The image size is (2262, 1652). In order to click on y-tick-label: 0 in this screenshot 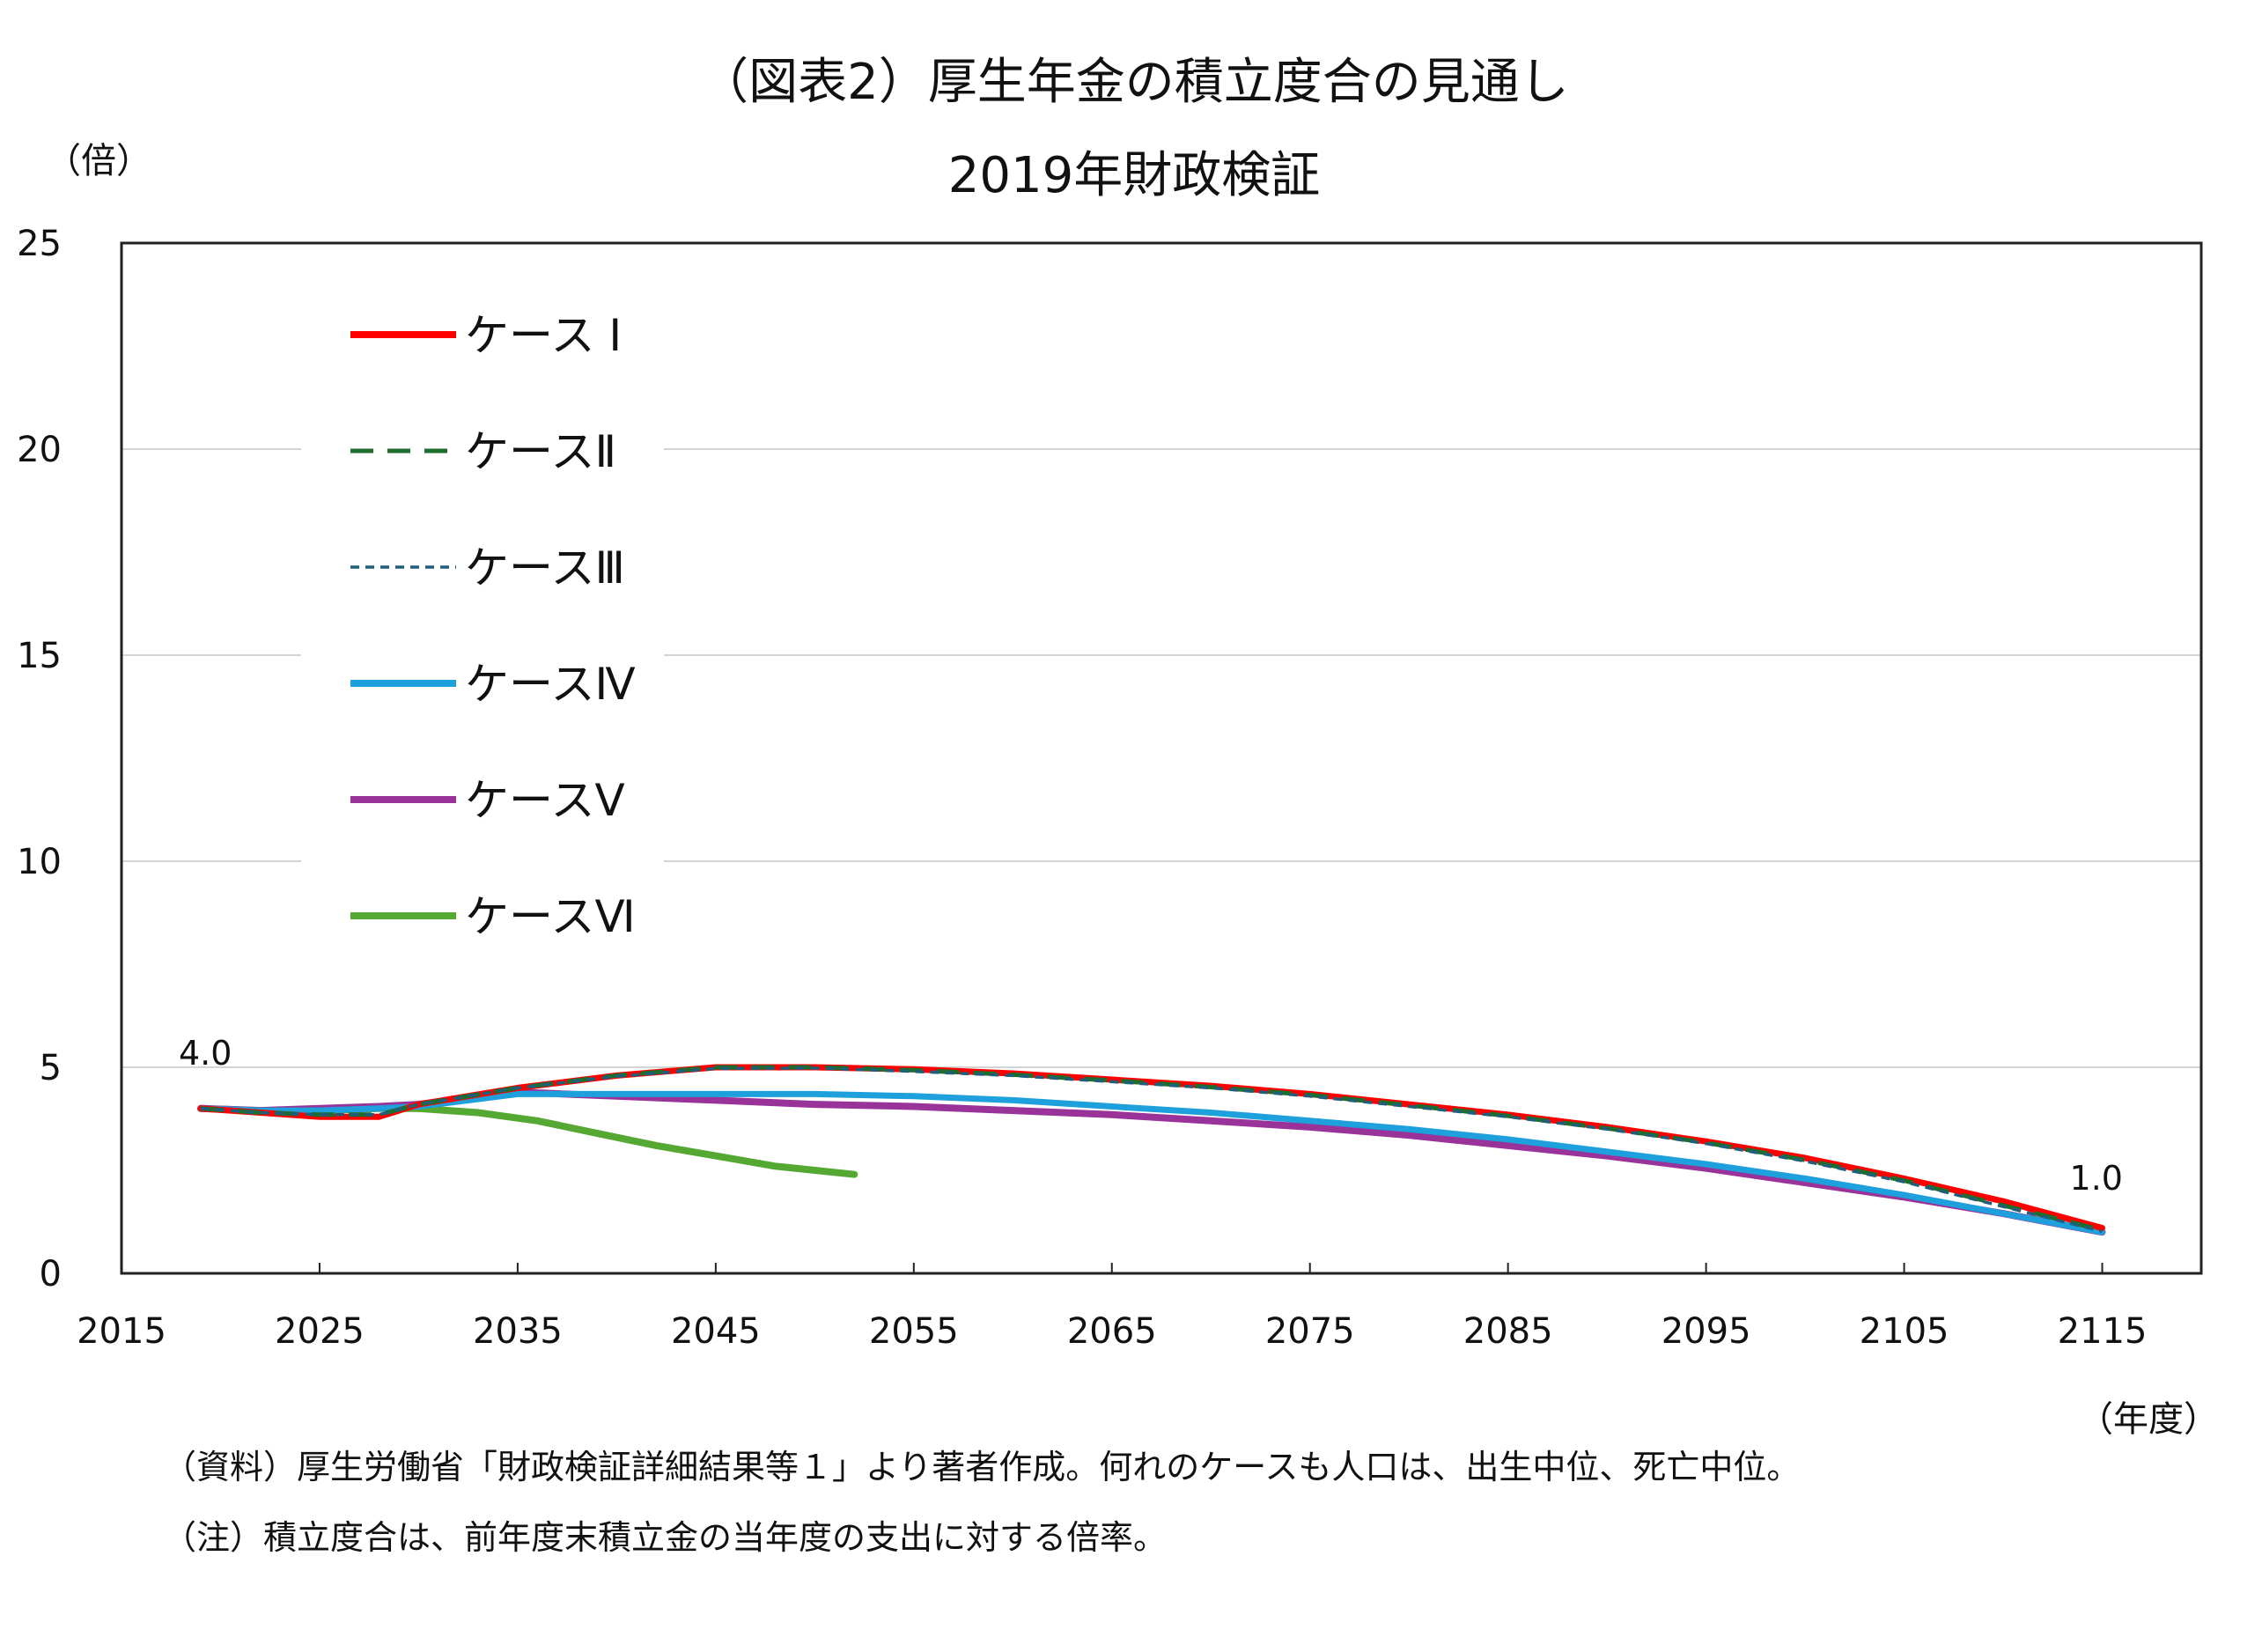, I will do `click(51, 1274)`.